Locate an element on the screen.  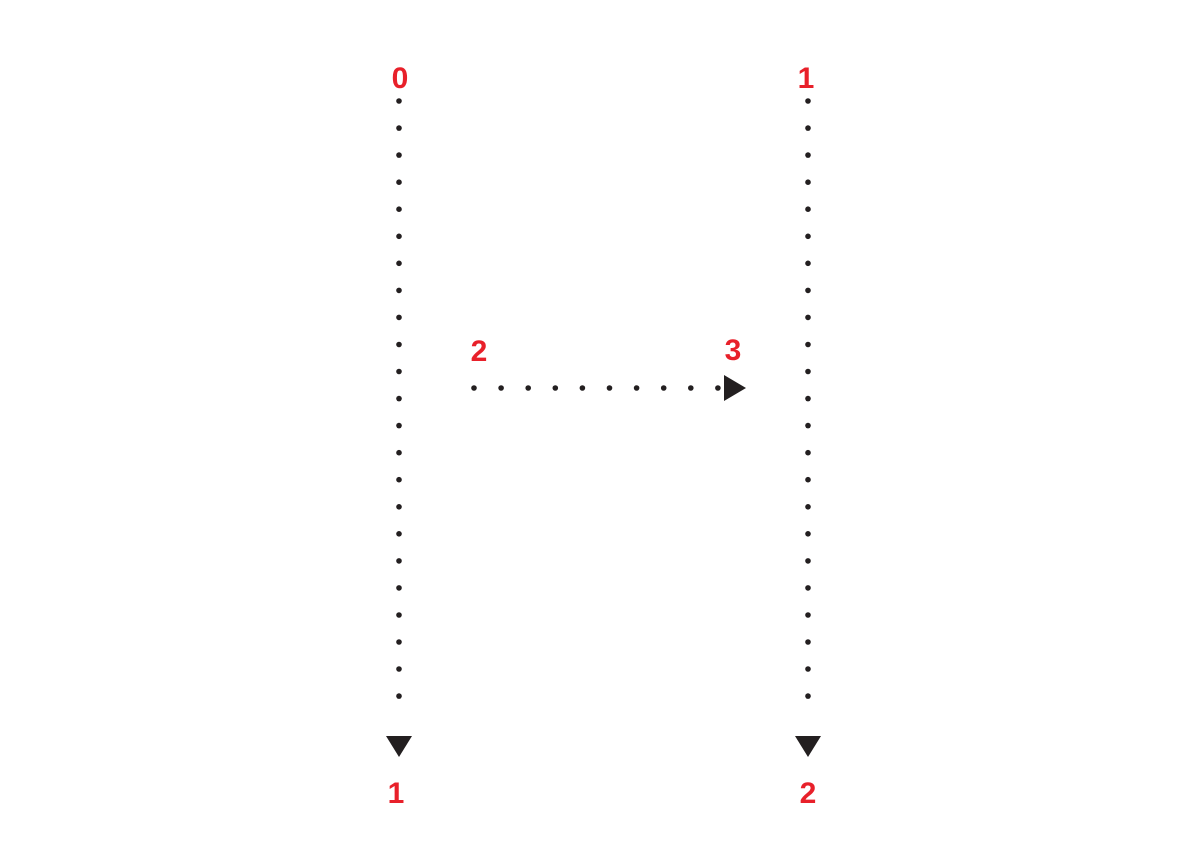
stroke-left-vertical is located at coordinates (399, 427).